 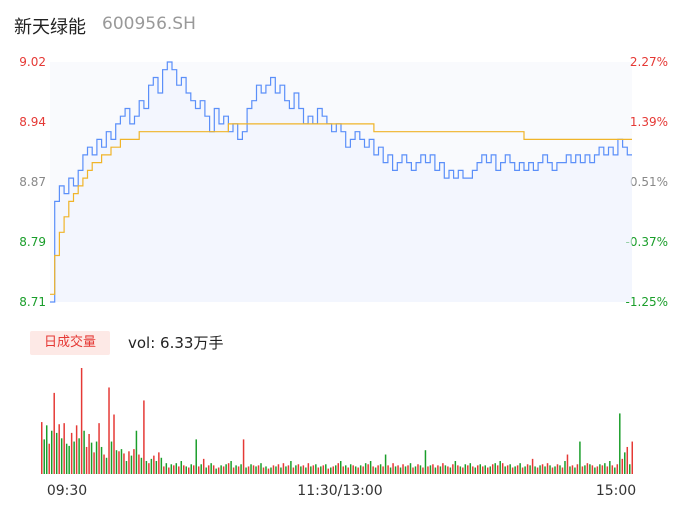 I want to click on y-tick-right-label: 1.39%, so click(x=649, y=122).